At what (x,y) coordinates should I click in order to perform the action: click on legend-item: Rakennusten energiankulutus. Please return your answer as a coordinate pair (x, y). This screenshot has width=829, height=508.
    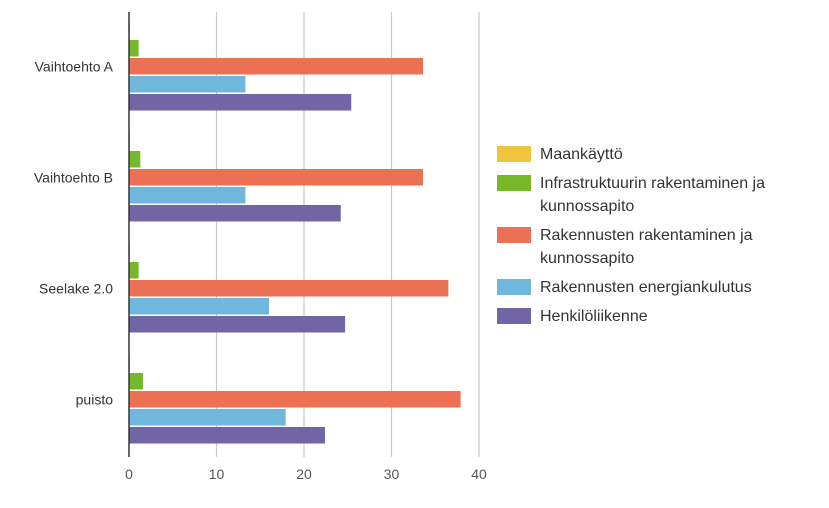
    Looking at the image, I should click on (657, 287).